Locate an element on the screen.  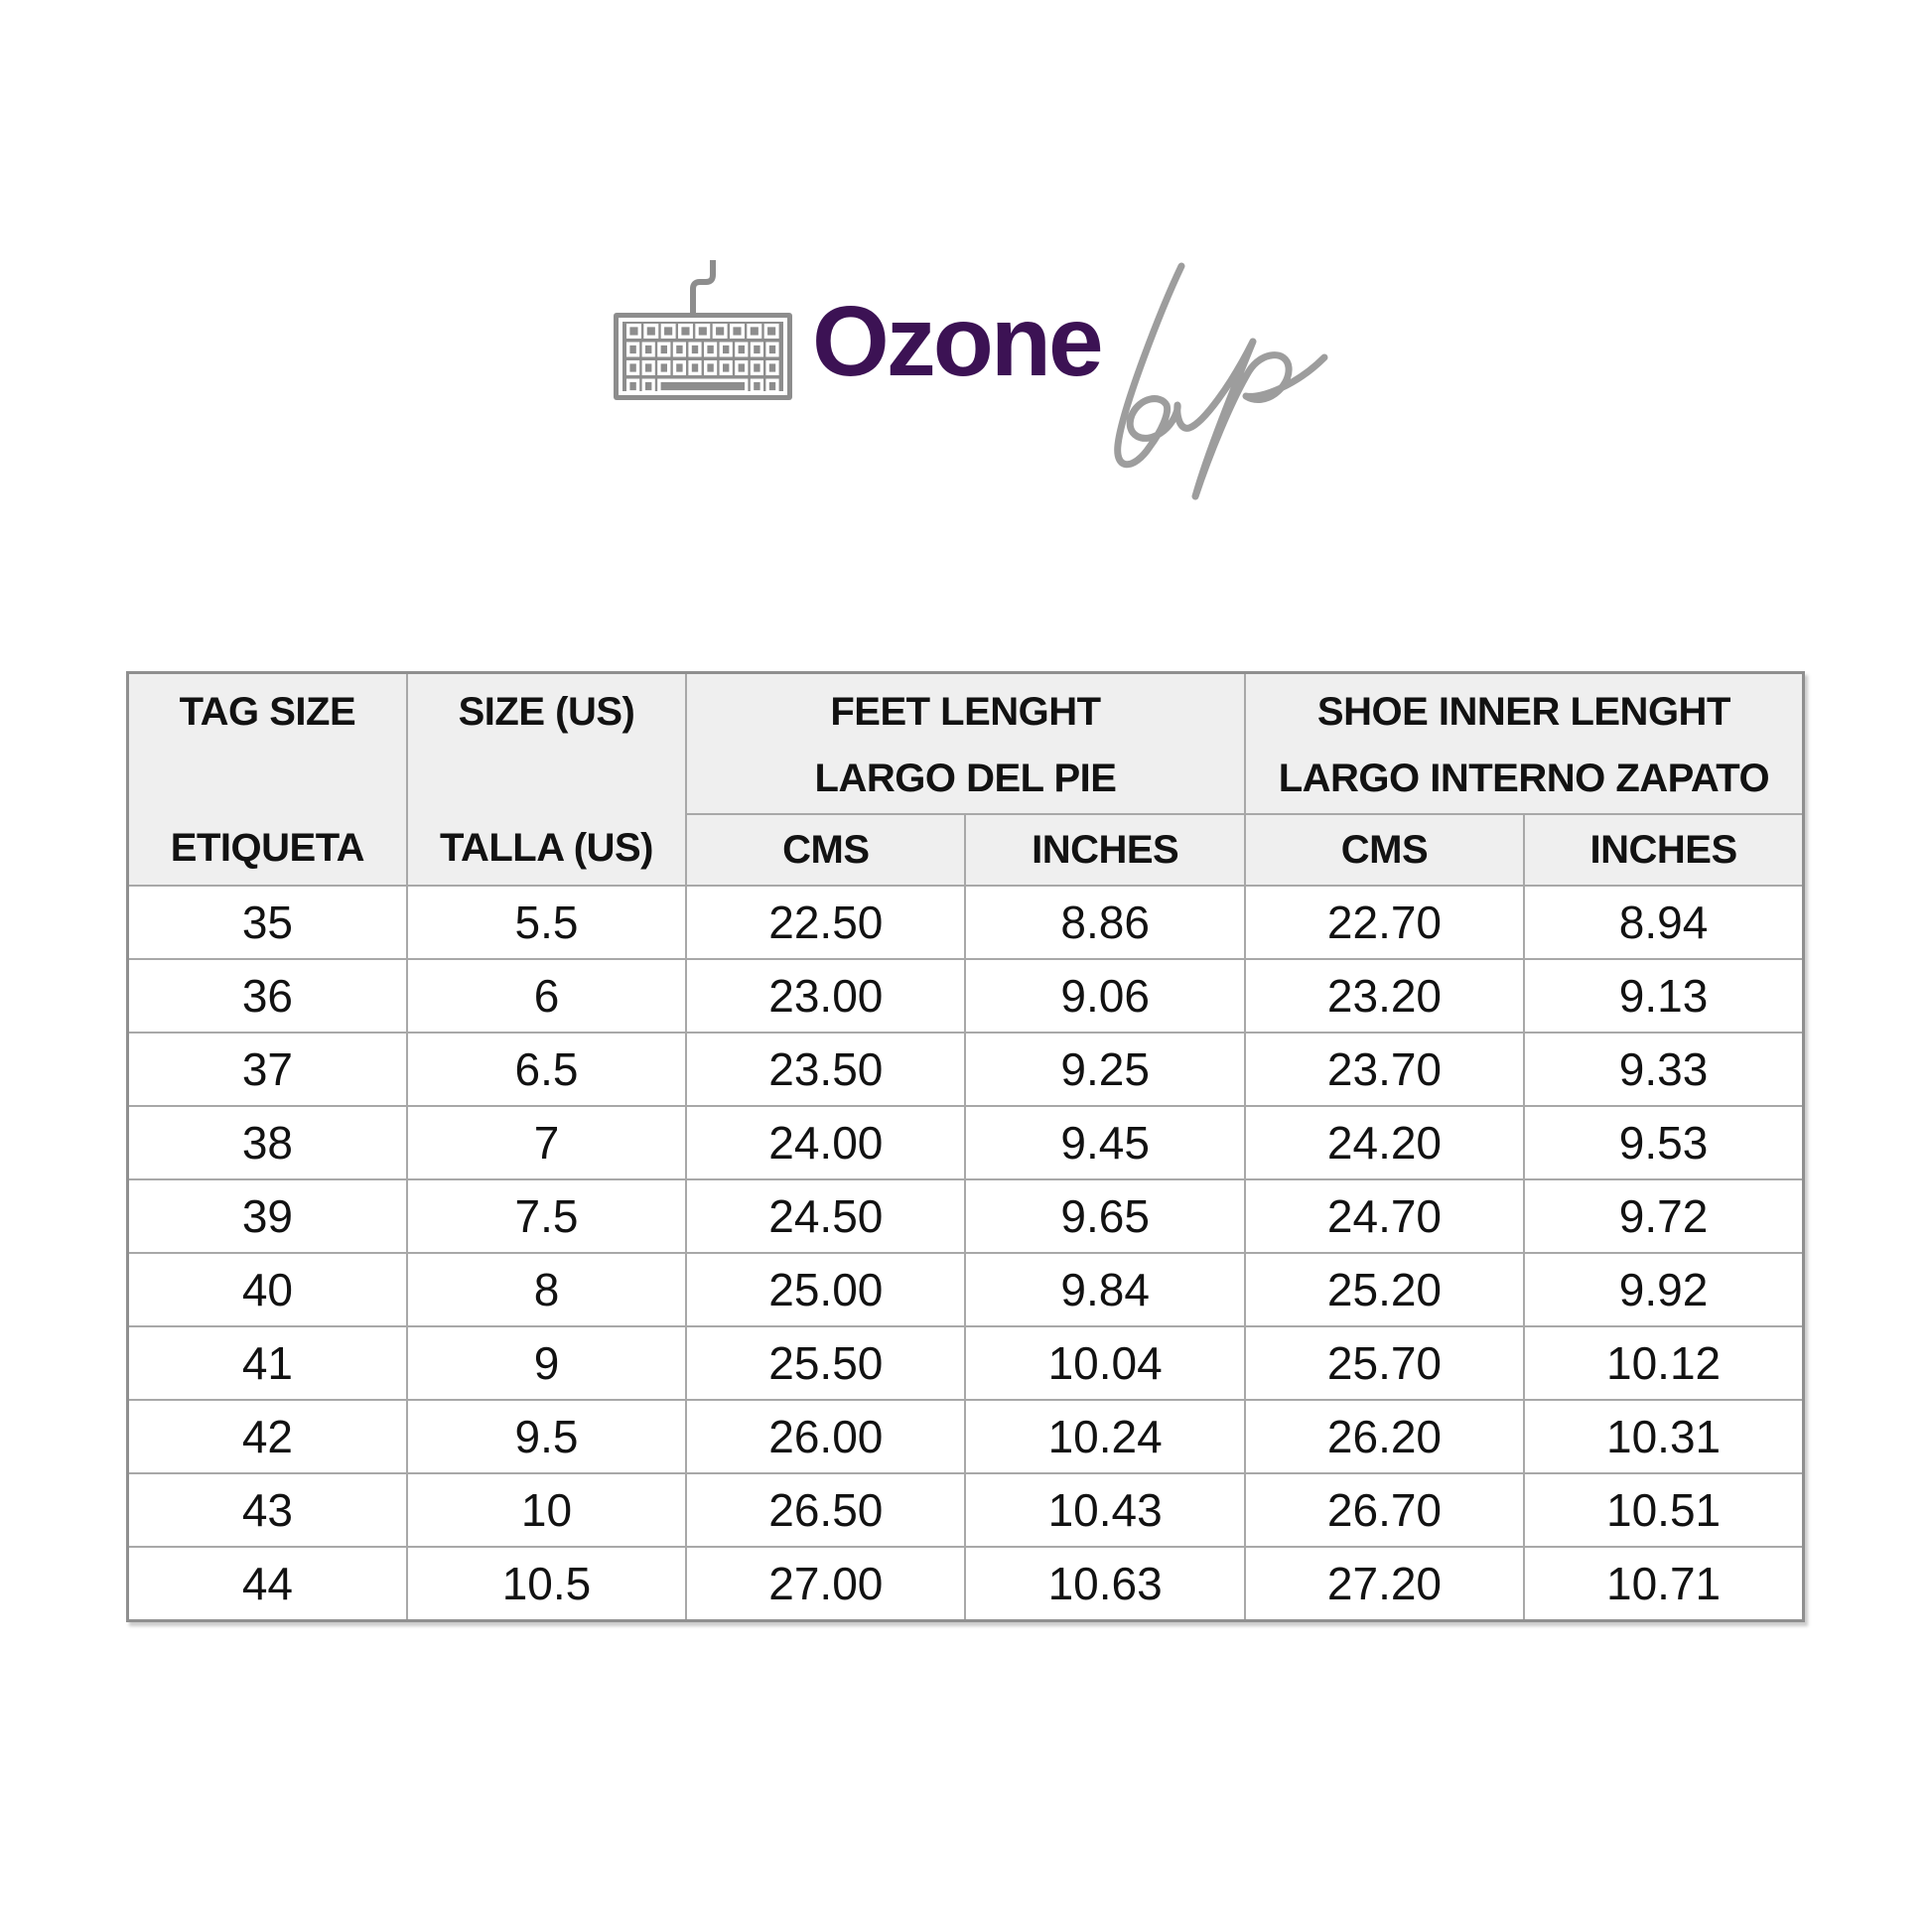
table-cell: 27.00 is located at coordinates (826, 1584).